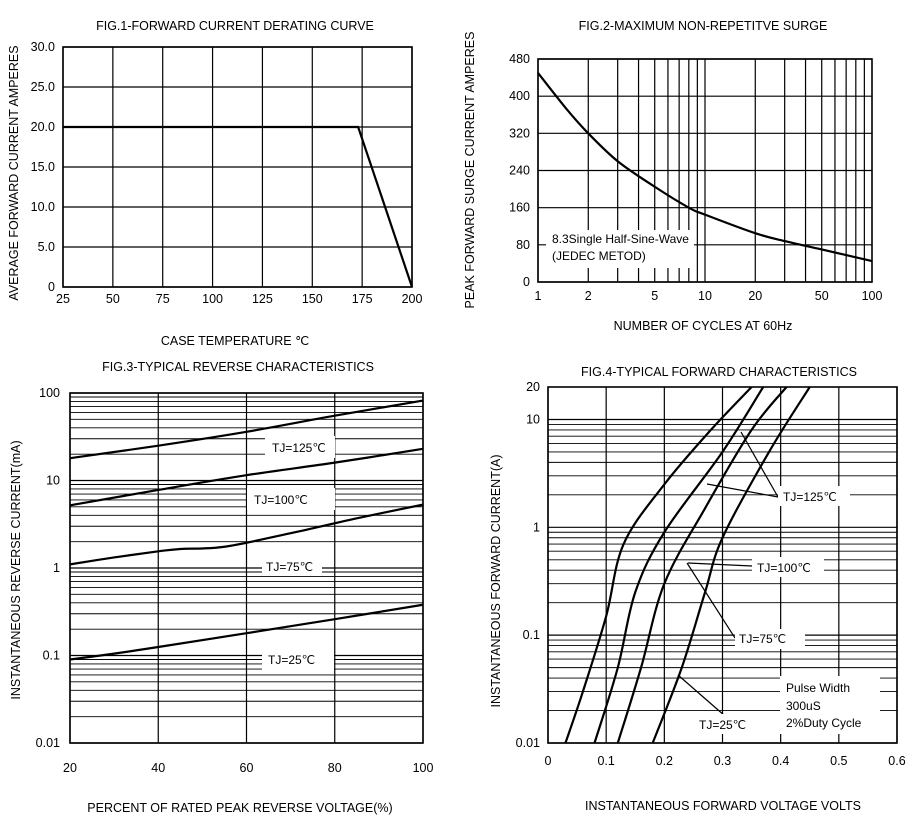 Image resolution: width=912 pixels, height=826 pixels. Describe the element at coordinates (803, 706) in the screenshot. I see `fig4-annotation-text: 300uS` at that location.